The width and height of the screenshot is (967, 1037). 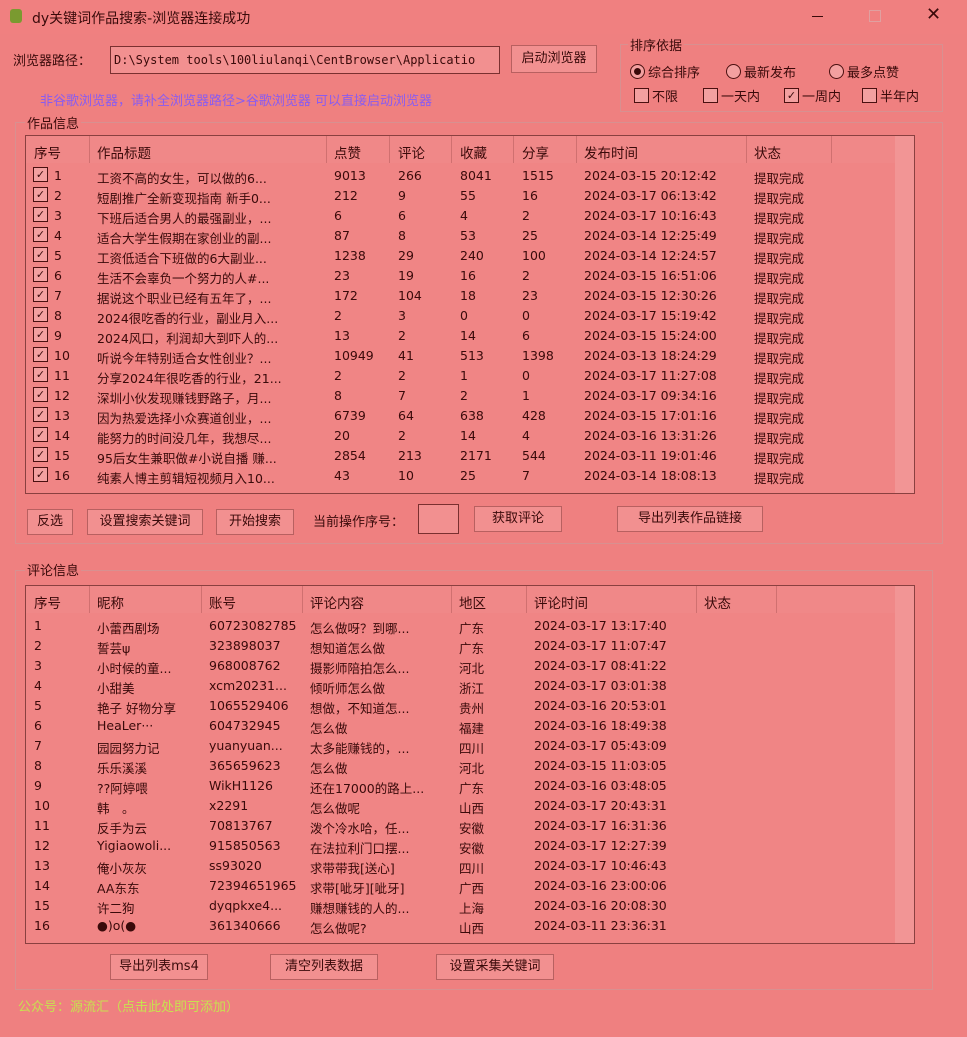 What do you see at coordinates (530, 235) in the screenshot?
I see `table-cell: 25` at bounding box center [530, 235].